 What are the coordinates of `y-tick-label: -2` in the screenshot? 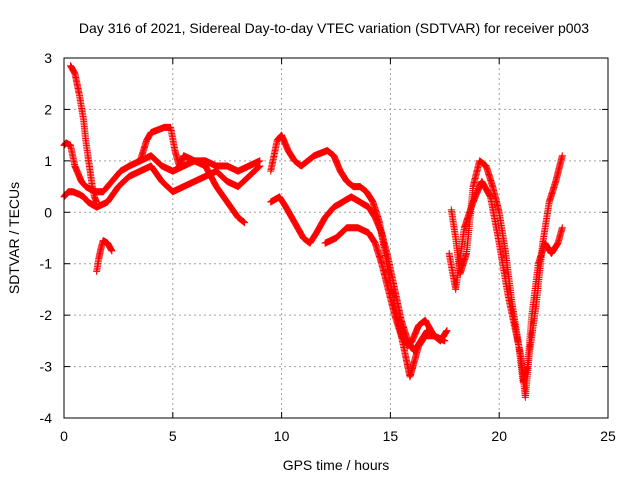 It's located at (46, 315).